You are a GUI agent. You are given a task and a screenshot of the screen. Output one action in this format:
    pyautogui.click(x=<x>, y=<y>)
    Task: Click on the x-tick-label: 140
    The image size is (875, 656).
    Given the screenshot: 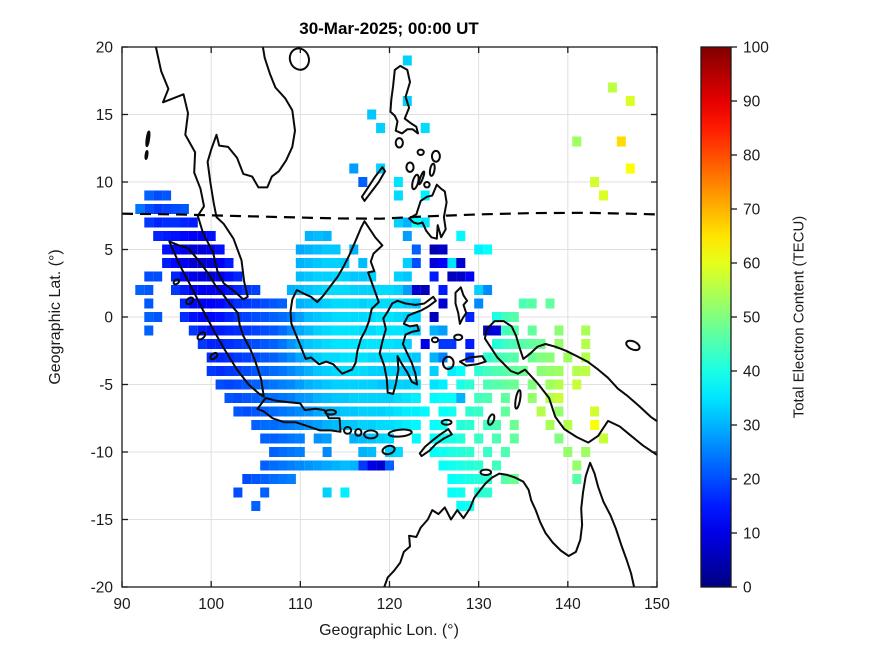 What is the action you would take?
    pyautogui.click(x=568, y=604)
    